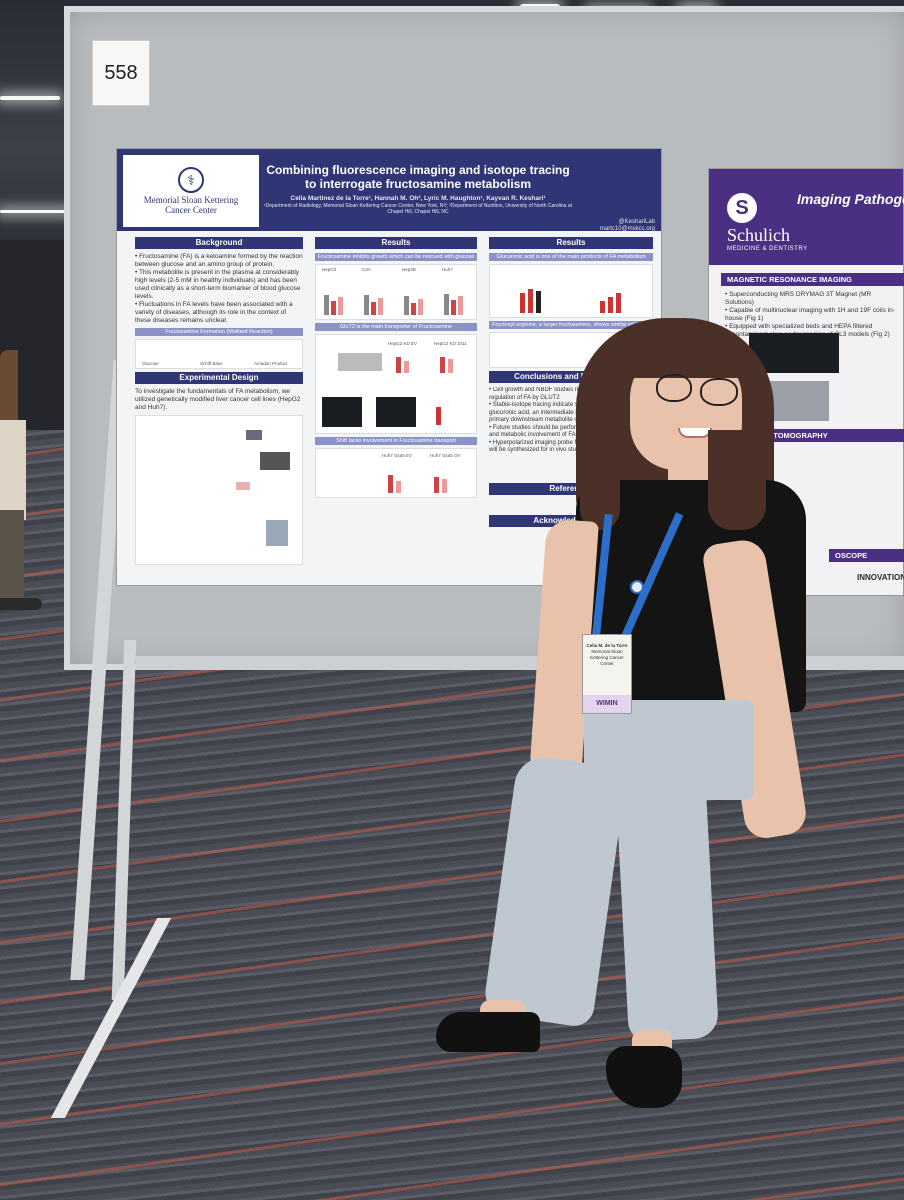 Image resolution: width=904 pixels, height=1200 pixels. Describe the element at coordinates (445, 455) in the screenshot. I see `shift-label: Huh7 Glut5 OV` at that location.